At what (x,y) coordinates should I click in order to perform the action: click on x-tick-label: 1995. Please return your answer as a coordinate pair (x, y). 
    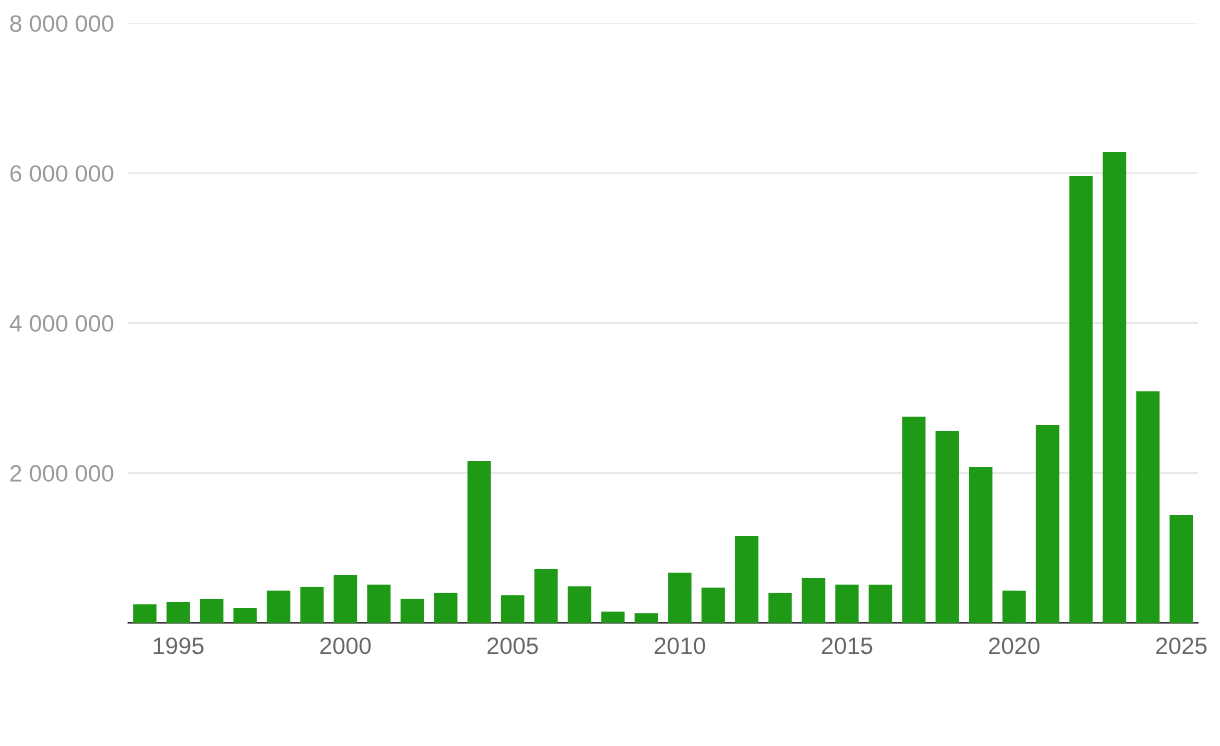
    Looking at the image, I should click on (178, 646).